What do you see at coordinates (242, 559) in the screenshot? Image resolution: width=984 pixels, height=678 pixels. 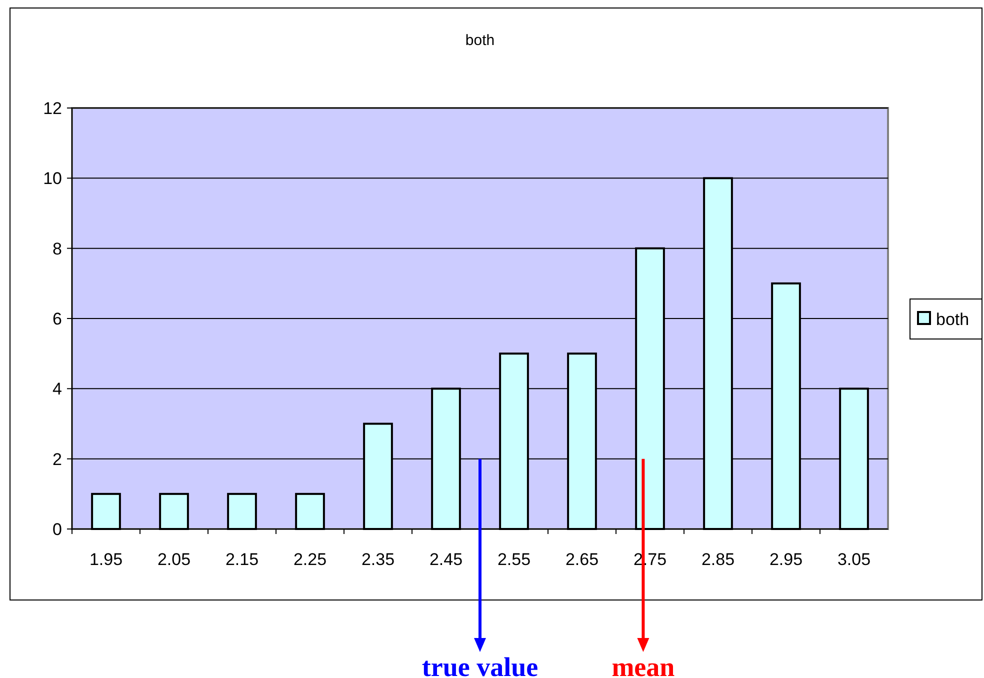 I see `x-tick-label: 2.15` at bounding box center [242, 559].